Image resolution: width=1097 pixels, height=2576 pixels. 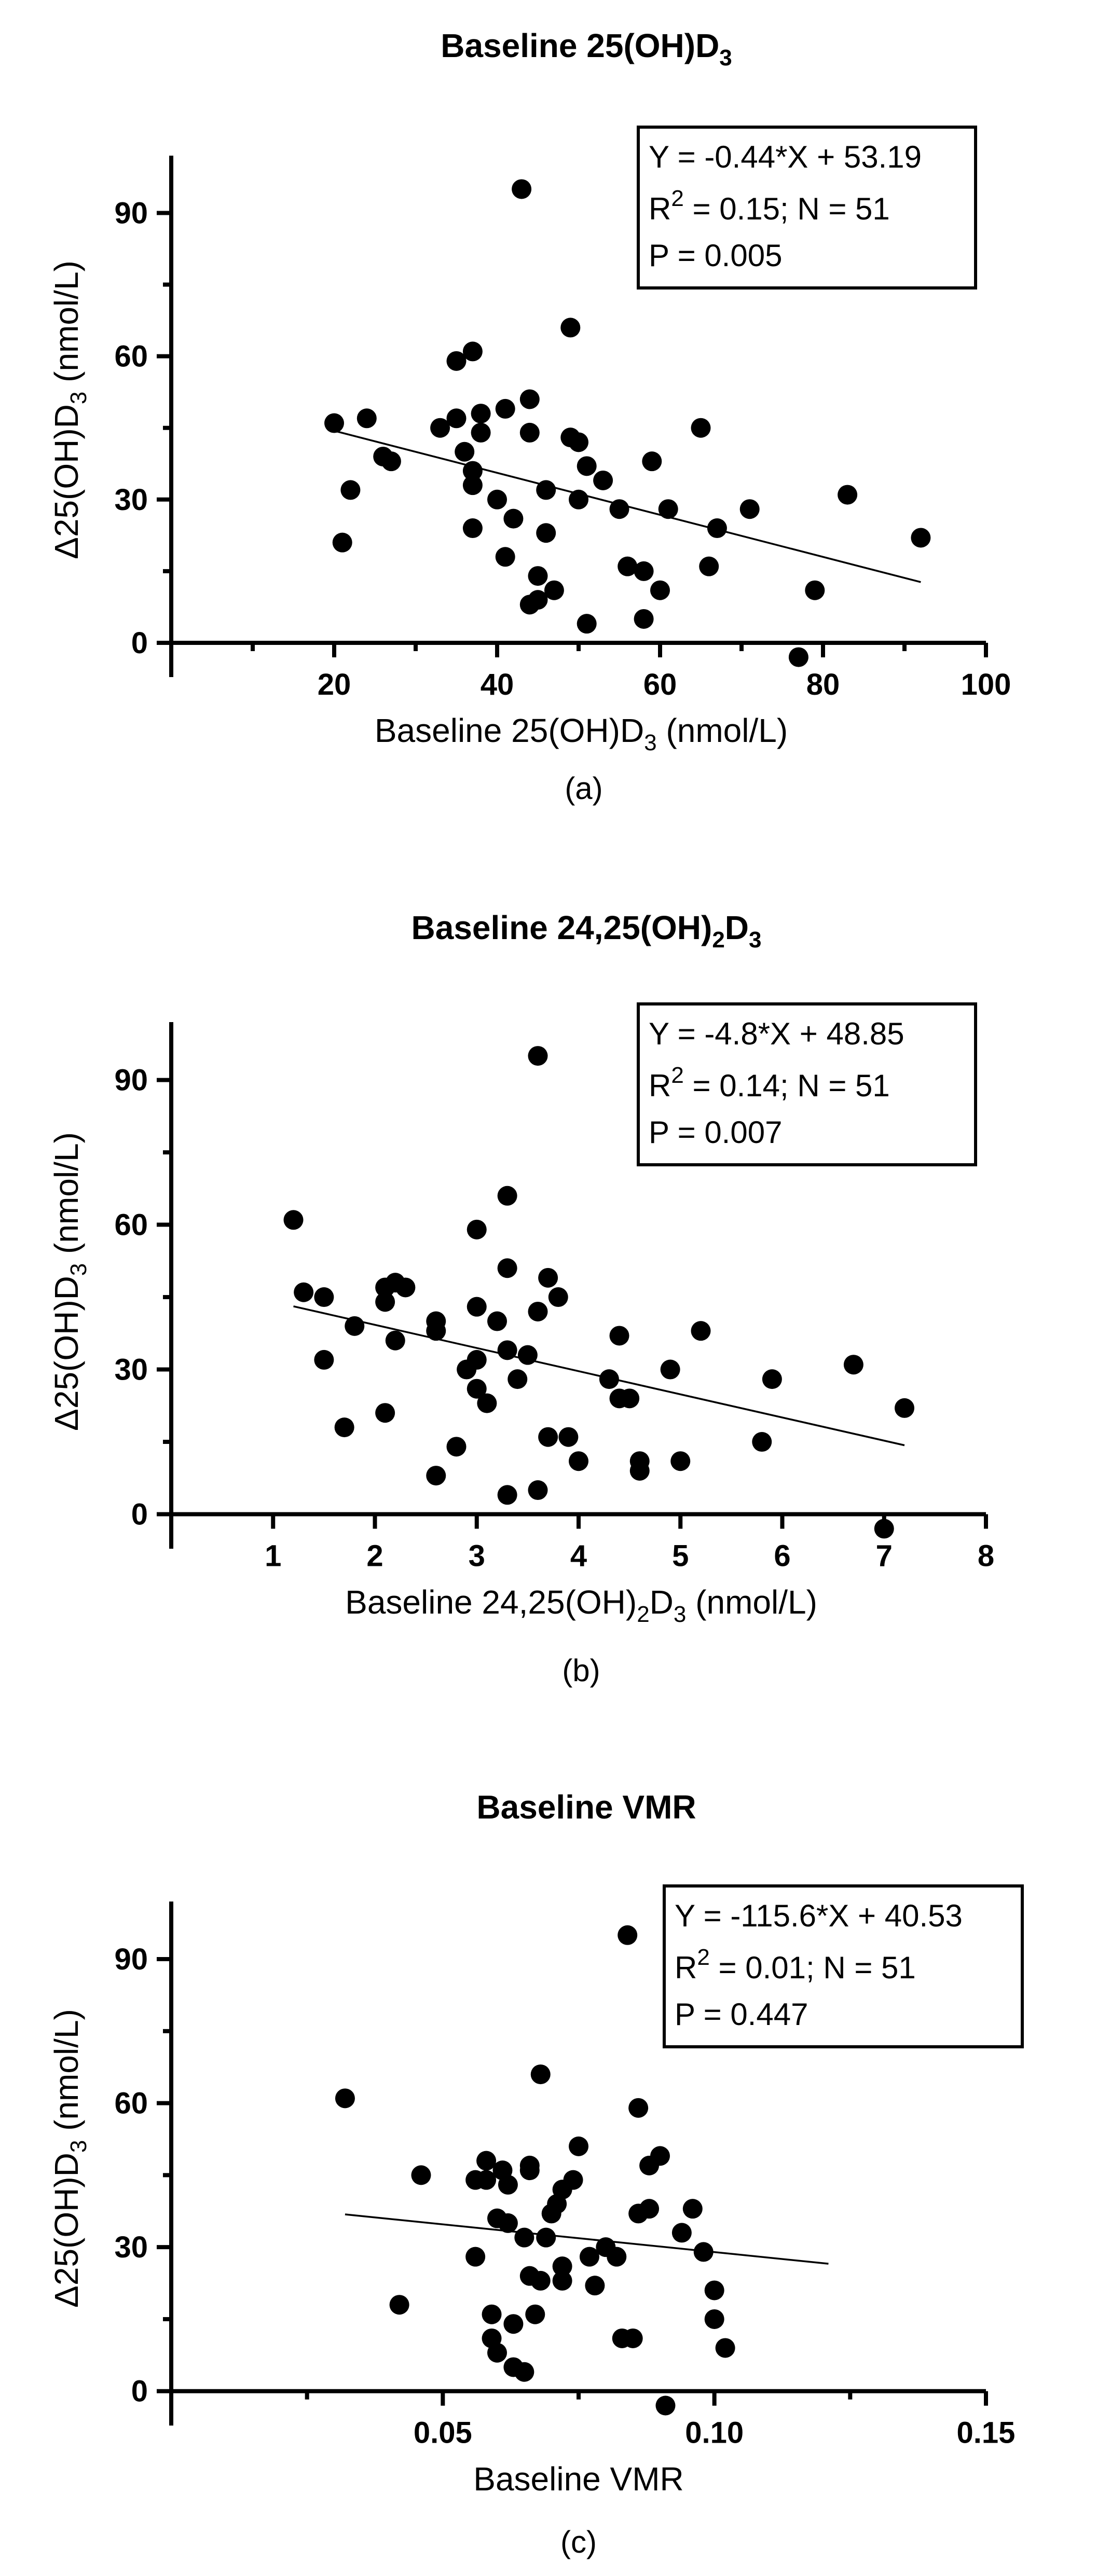 I want to click on y-axis-label: Δ25(OH)D3 (nmol/L), so click(x=69, y=1281).